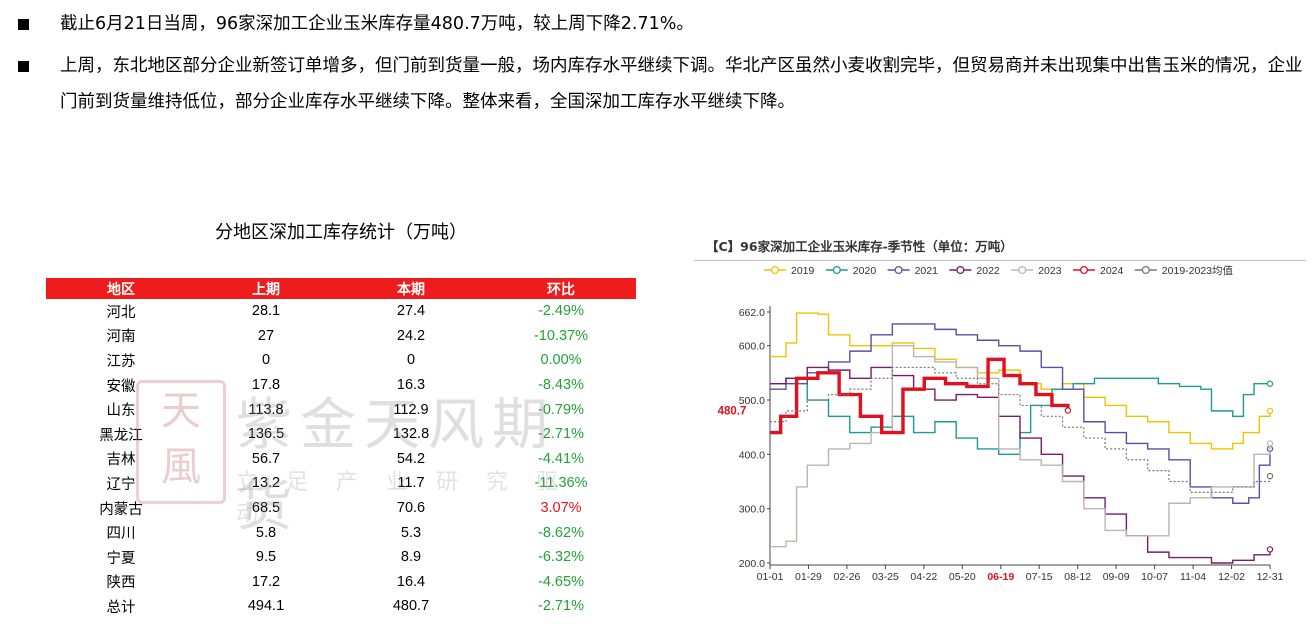 The height and width of the screenshot is (624, 1316). What do you see at coordinates (266, 458) in the screenshot?
I see `cell-prev: 56.7` at bounding box center [266, 458].